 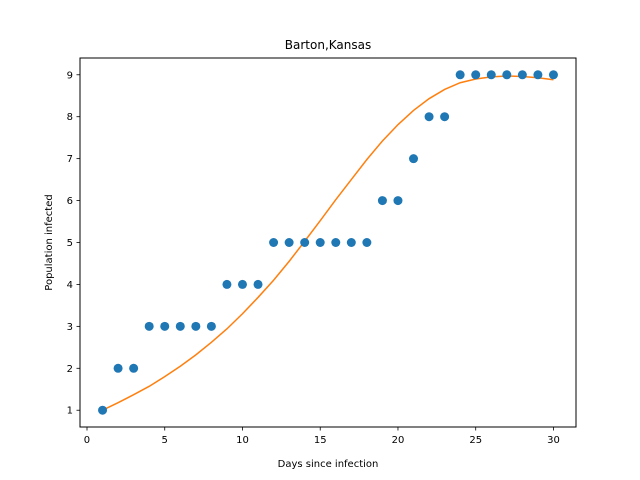 What do you see at coordinates (328, 464) in the screenshot?
I see `x-axis-label: Days since infection` at bounding box center [328, 464].